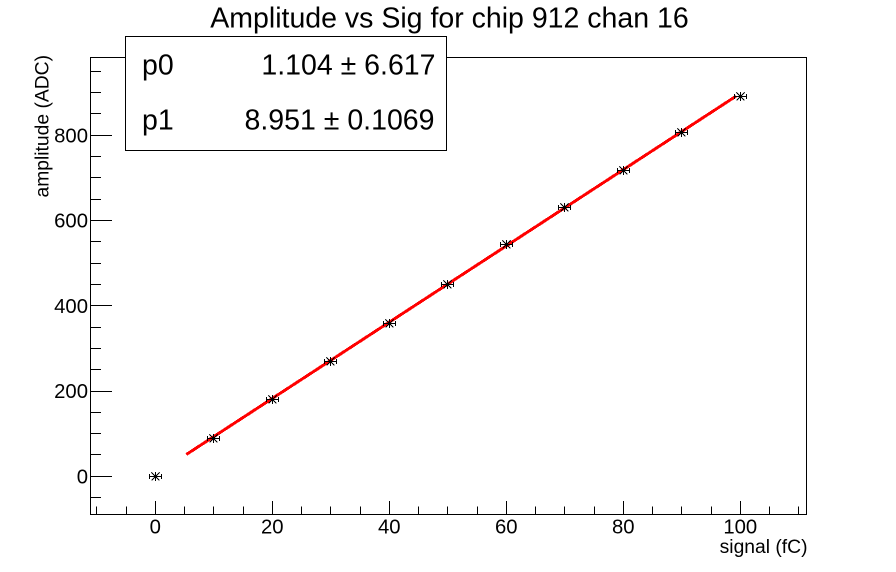  I want to click on svg-text:Amplitude vs Sig for chip 912: Amplitude vs Sig for chip 912 chan 16, so click(449, 19).